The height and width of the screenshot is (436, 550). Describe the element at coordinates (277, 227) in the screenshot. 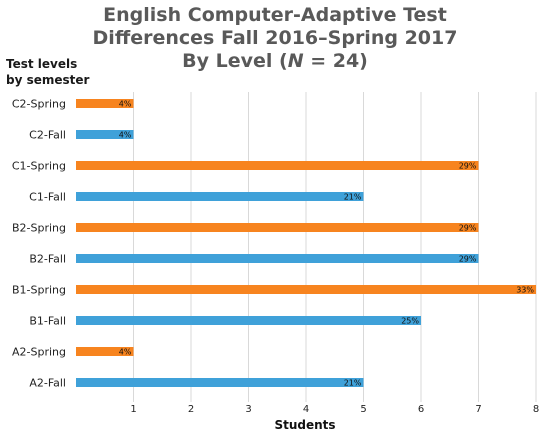

I see `bar-b2-spring` at that location.